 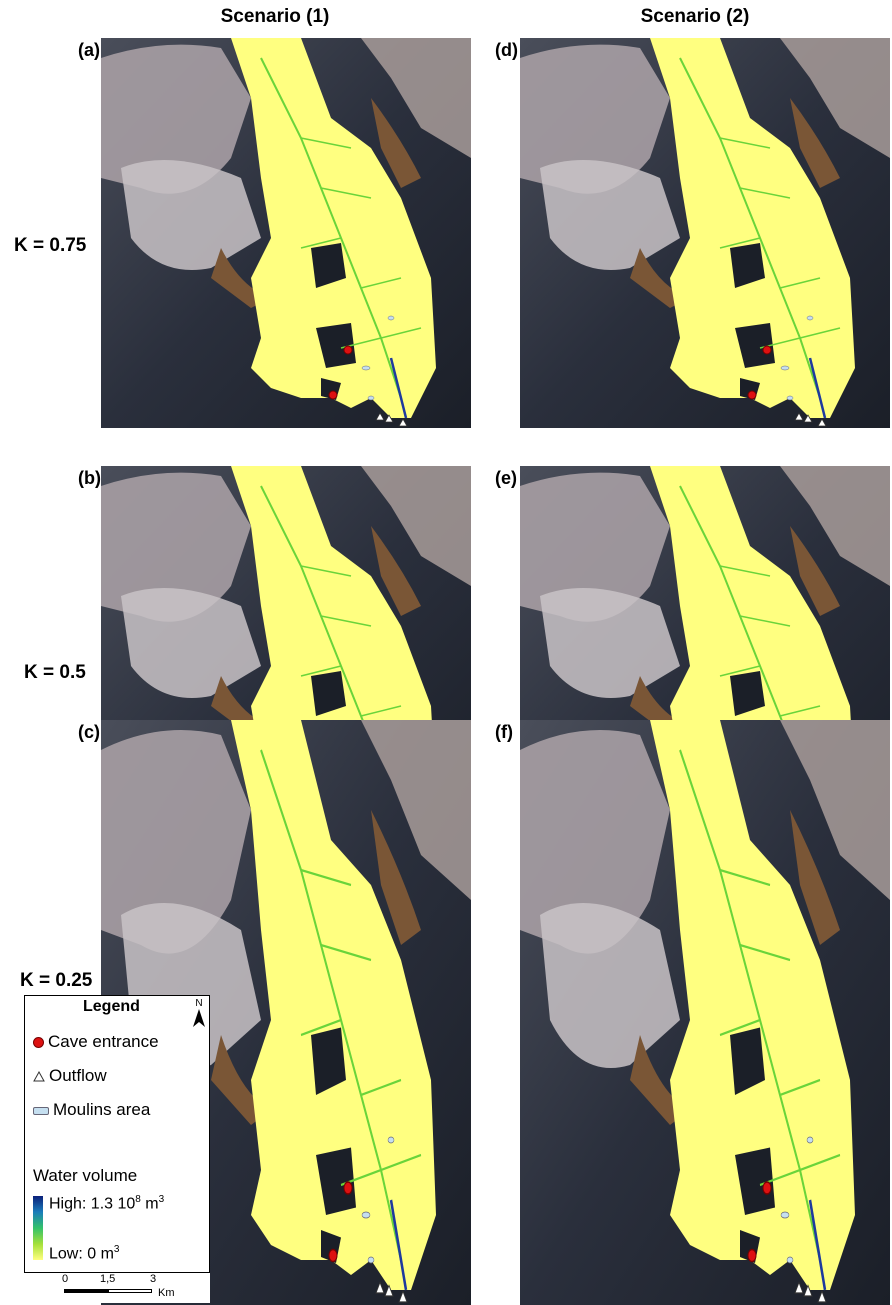 I want to click on row-label-k075: K = 0.75, so click(x=50, y=245).